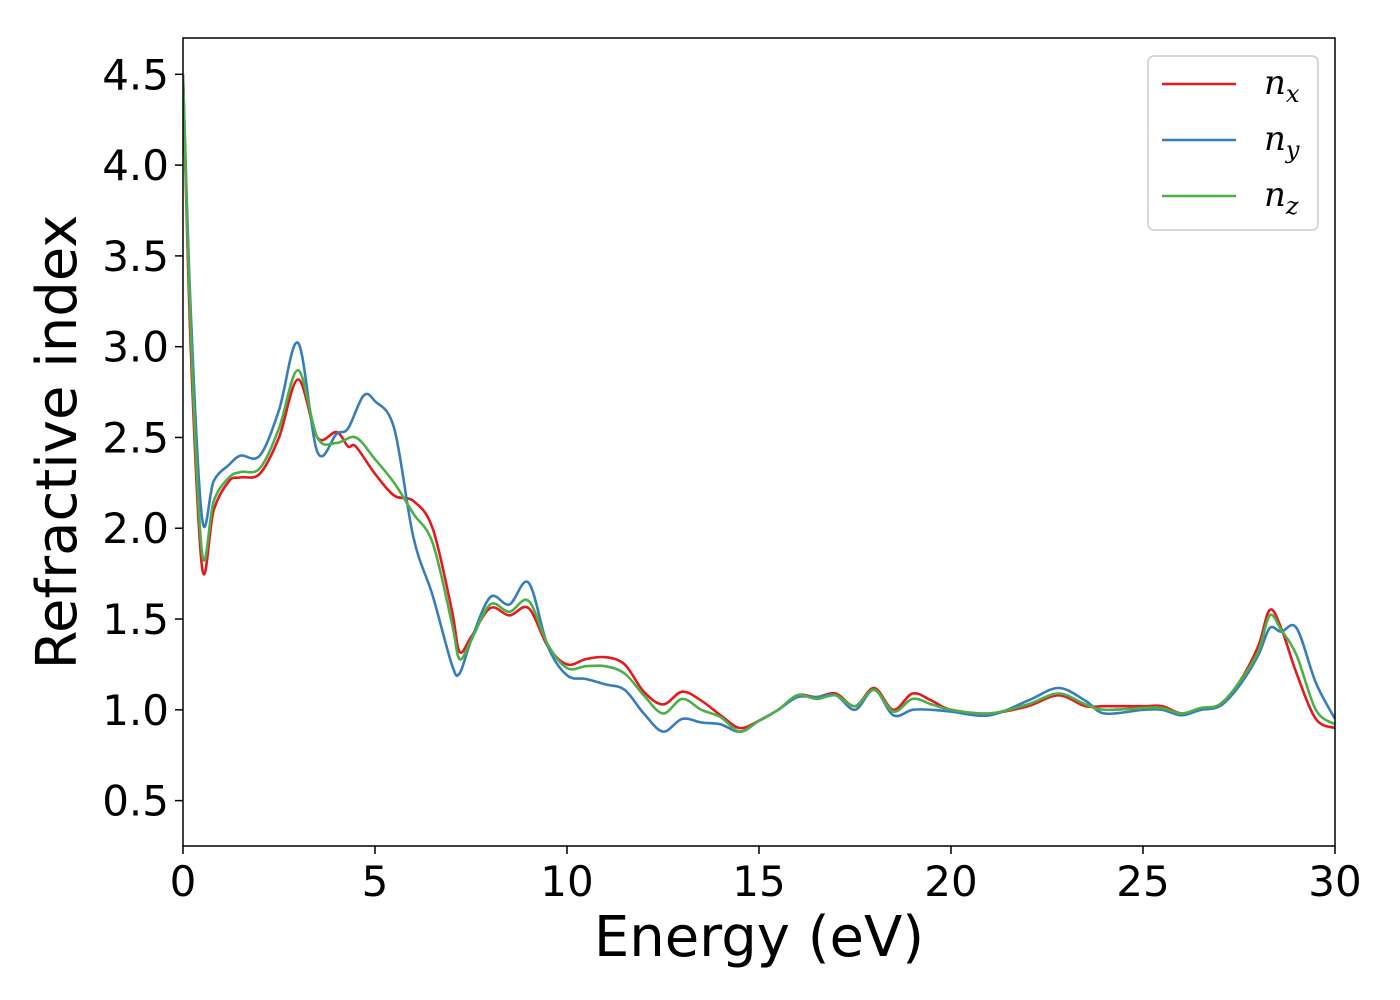 The image size is (1400, 1000). Describe the element at coordinates (375, 881) in the screenshot. I see `x-tick-label: 5` at that location.